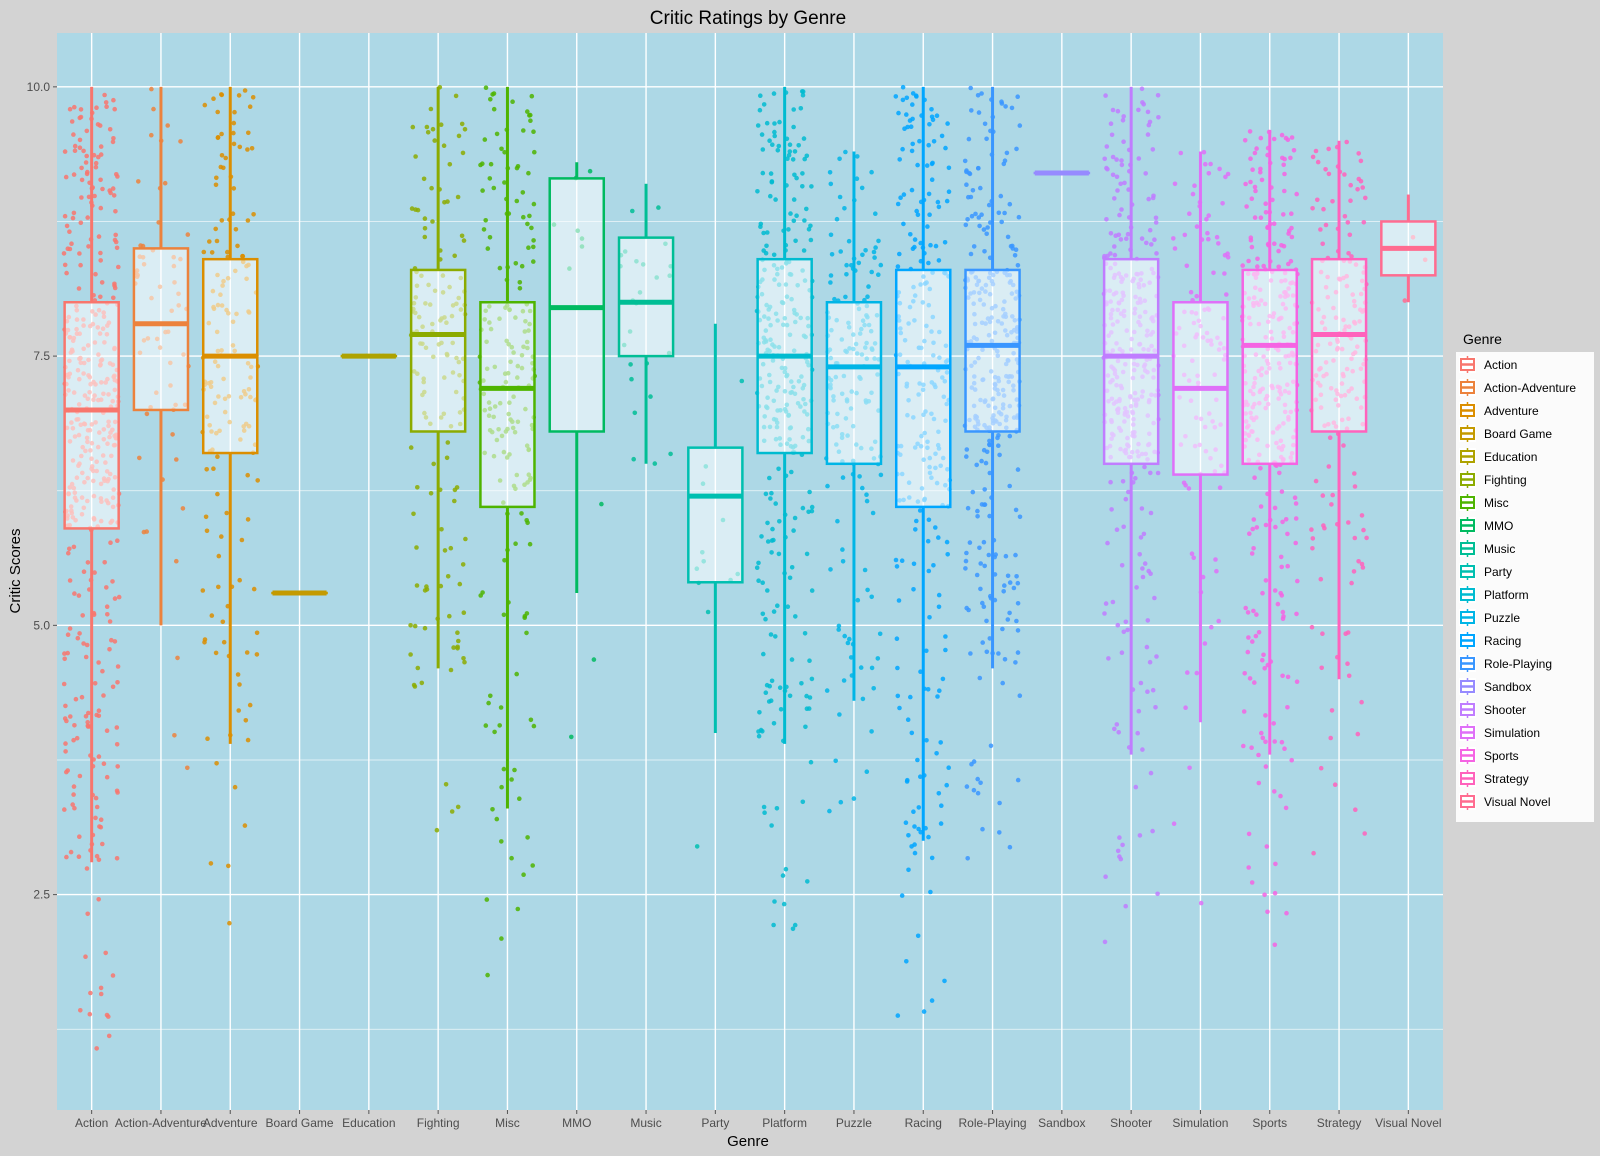 The height and width of the screenshot is (1156, 1600). I want to click on x-tick-label: Simulation, so click(1200, 1123).